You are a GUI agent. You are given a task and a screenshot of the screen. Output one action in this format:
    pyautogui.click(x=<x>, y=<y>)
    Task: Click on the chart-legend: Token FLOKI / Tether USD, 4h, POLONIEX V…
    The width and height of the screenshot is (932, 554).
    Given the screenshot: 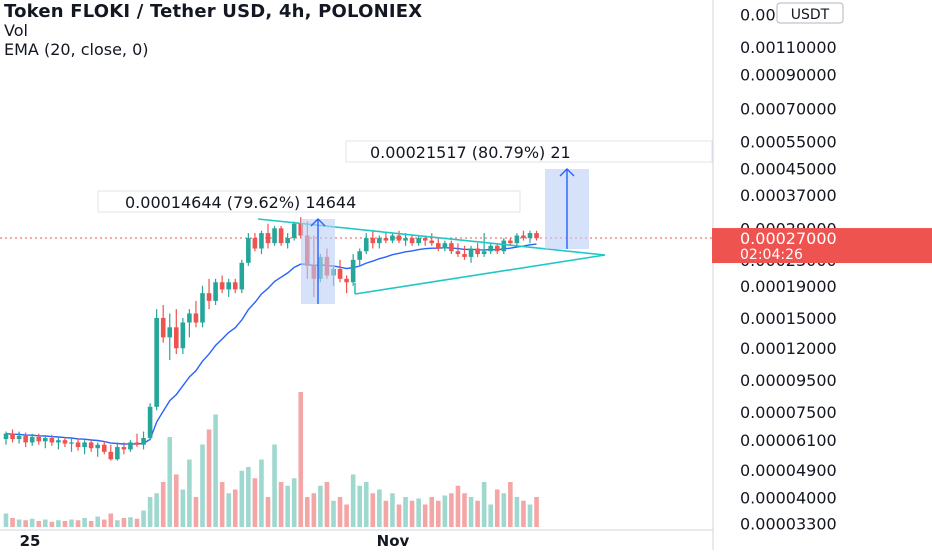 What is the action you would take?
    pyautogui.click(x=213, y=30)
    